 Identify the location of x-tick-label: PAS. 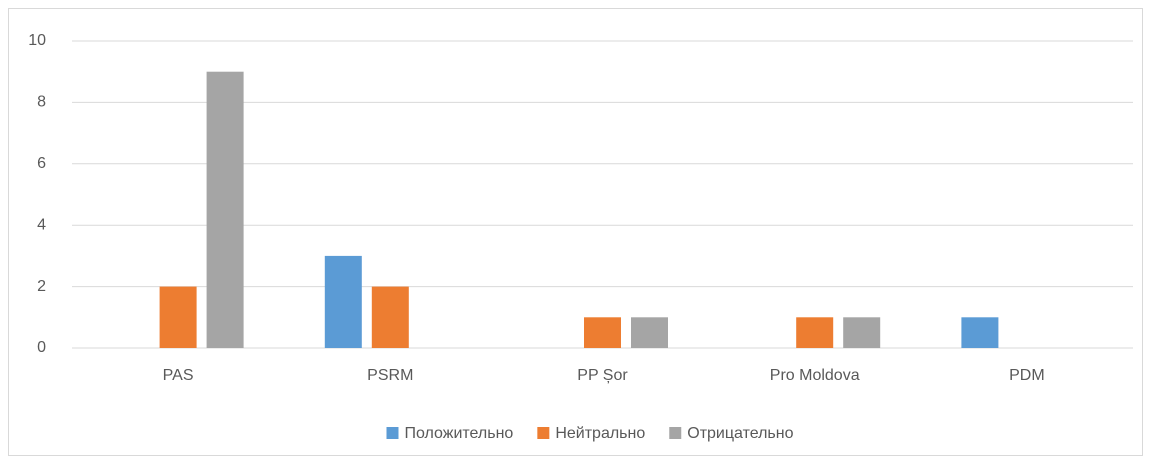
(178, 375).